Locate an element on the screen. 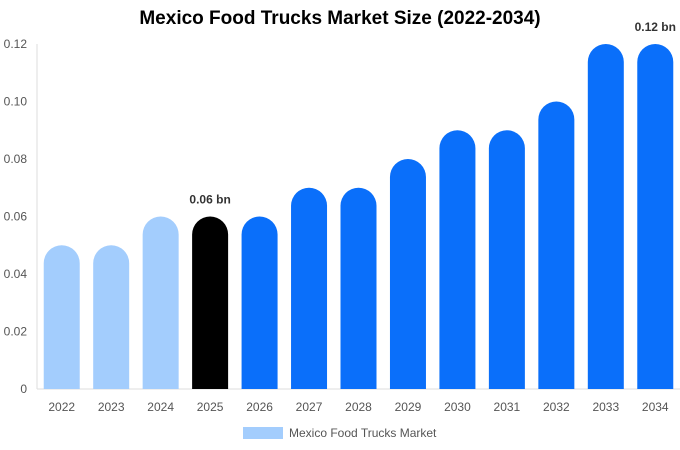  bar-2031 is located at coordinates (506, 259).